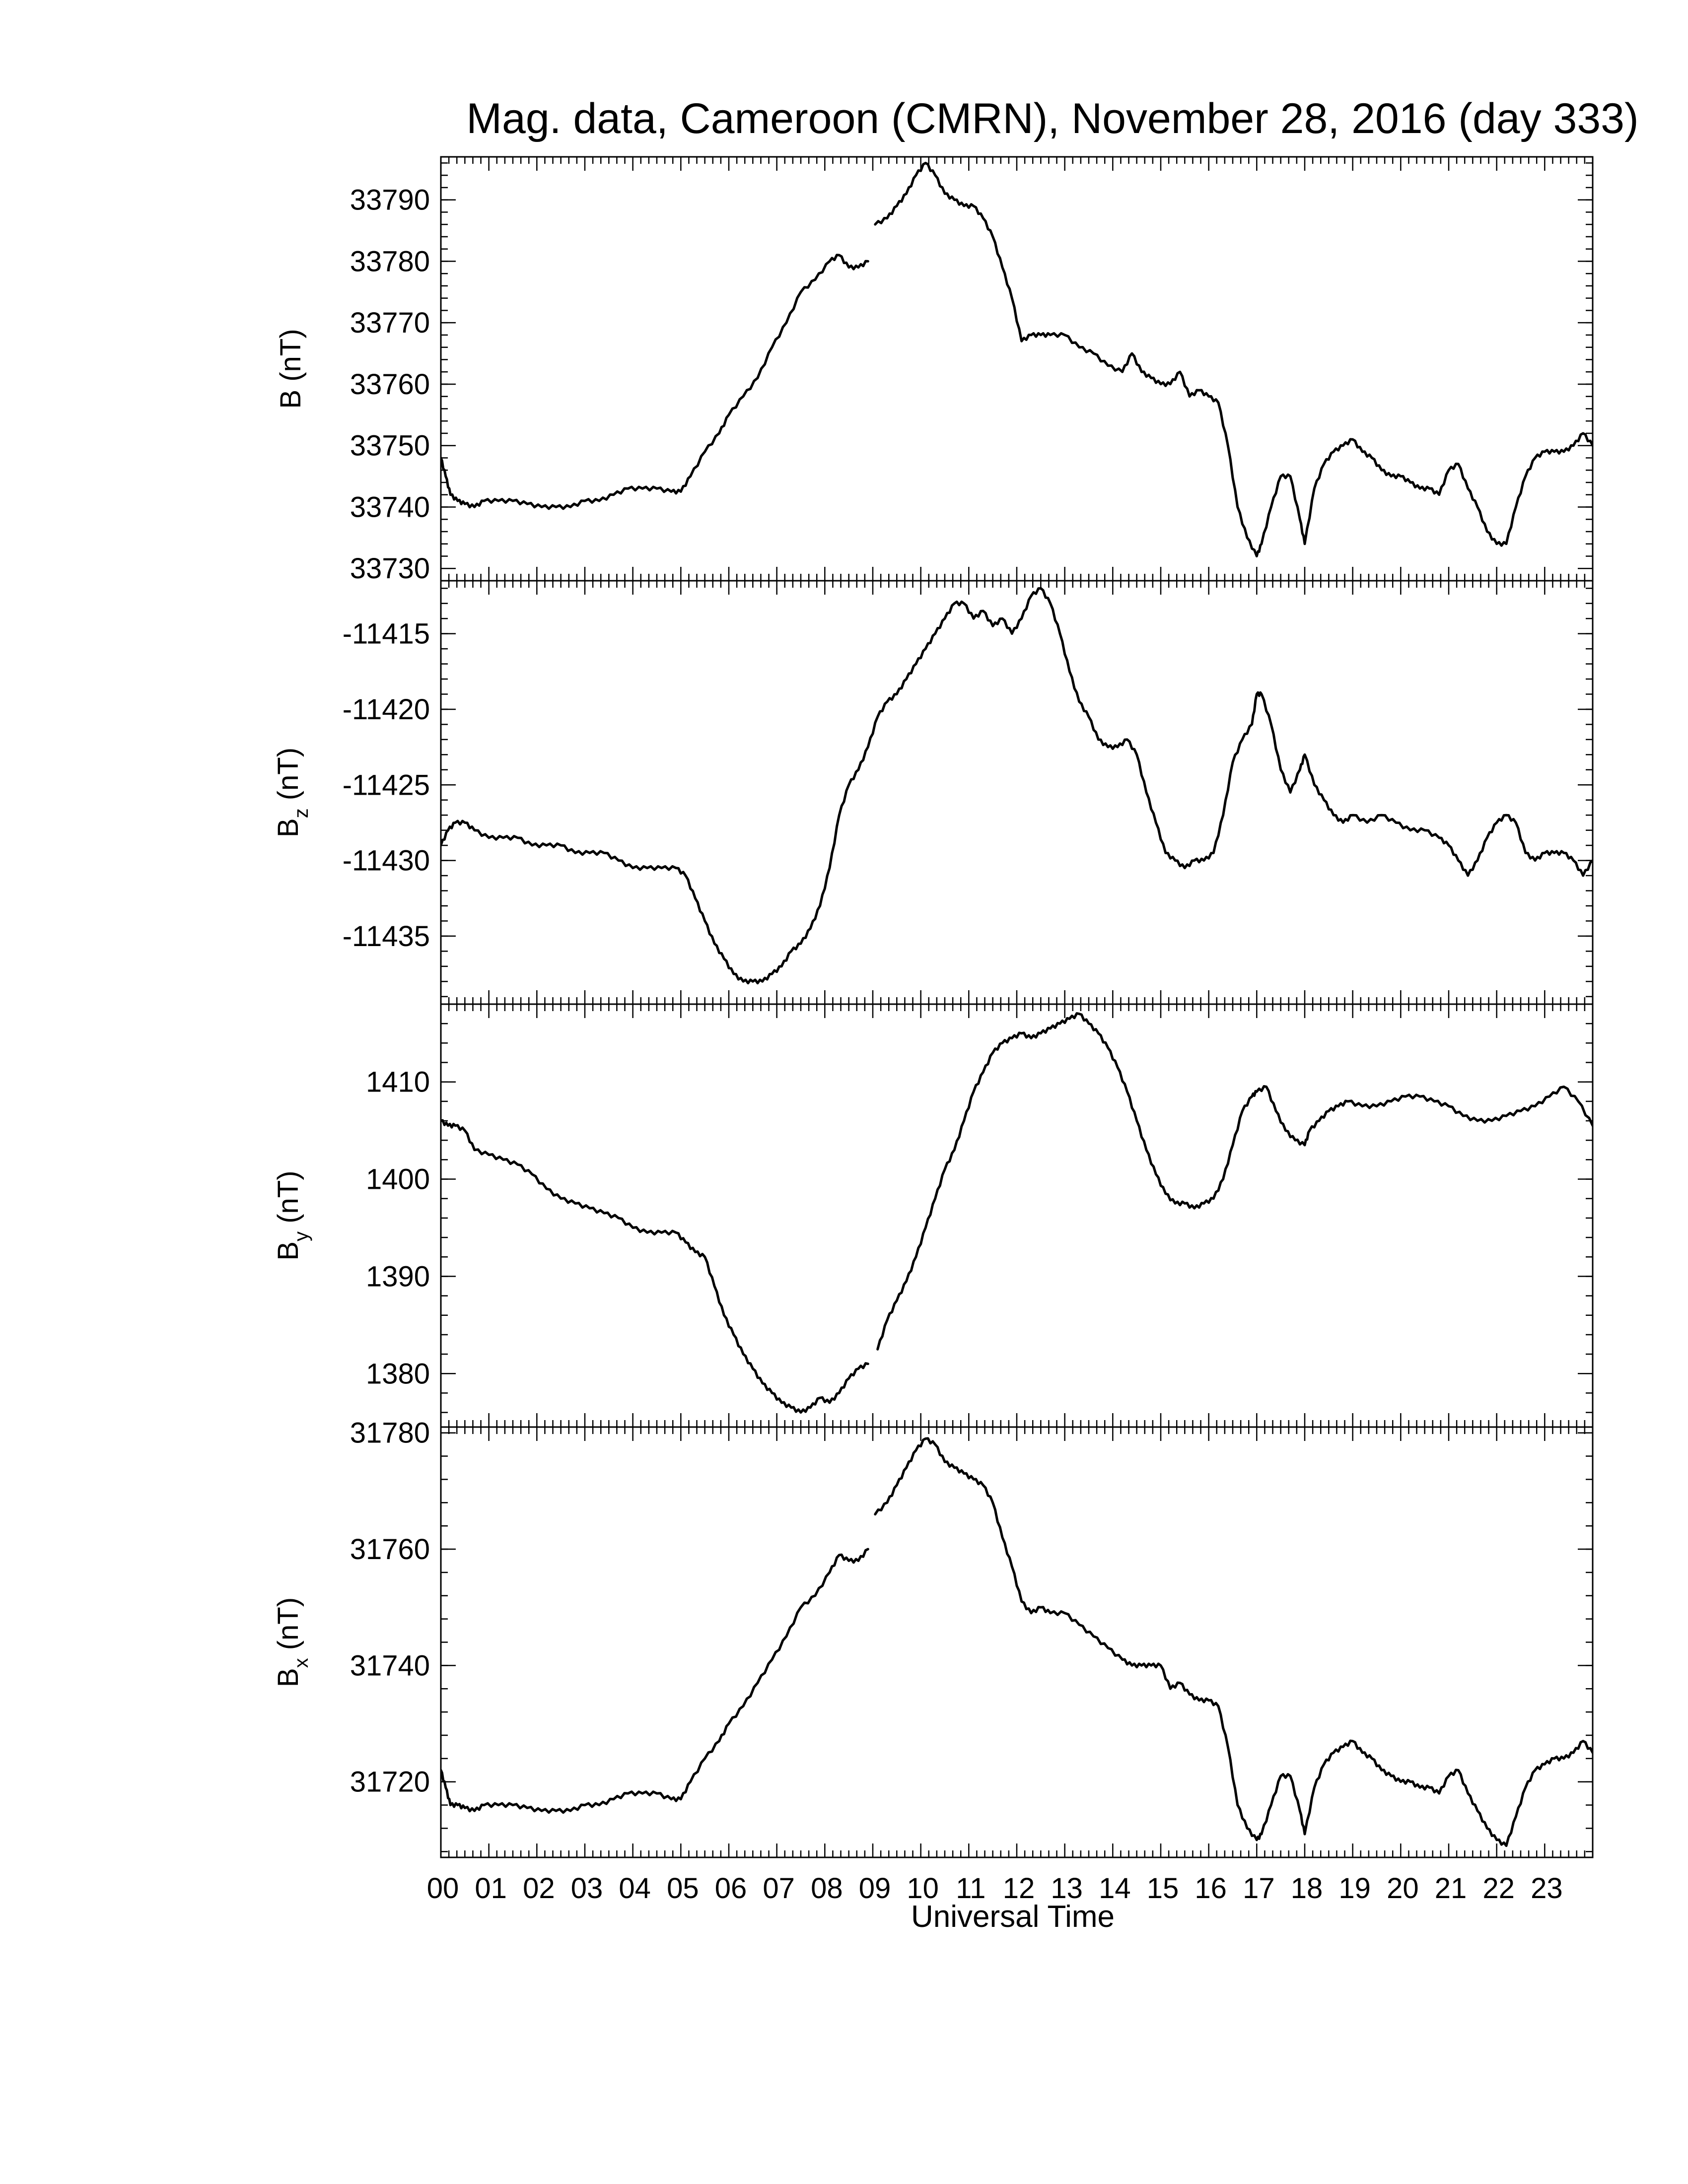 The height and width of the screenshot is (2184, 1688). Describe the element at coordinates (398, 1276) in the screenshot. I see `y-tick-label: 1390` at that location.